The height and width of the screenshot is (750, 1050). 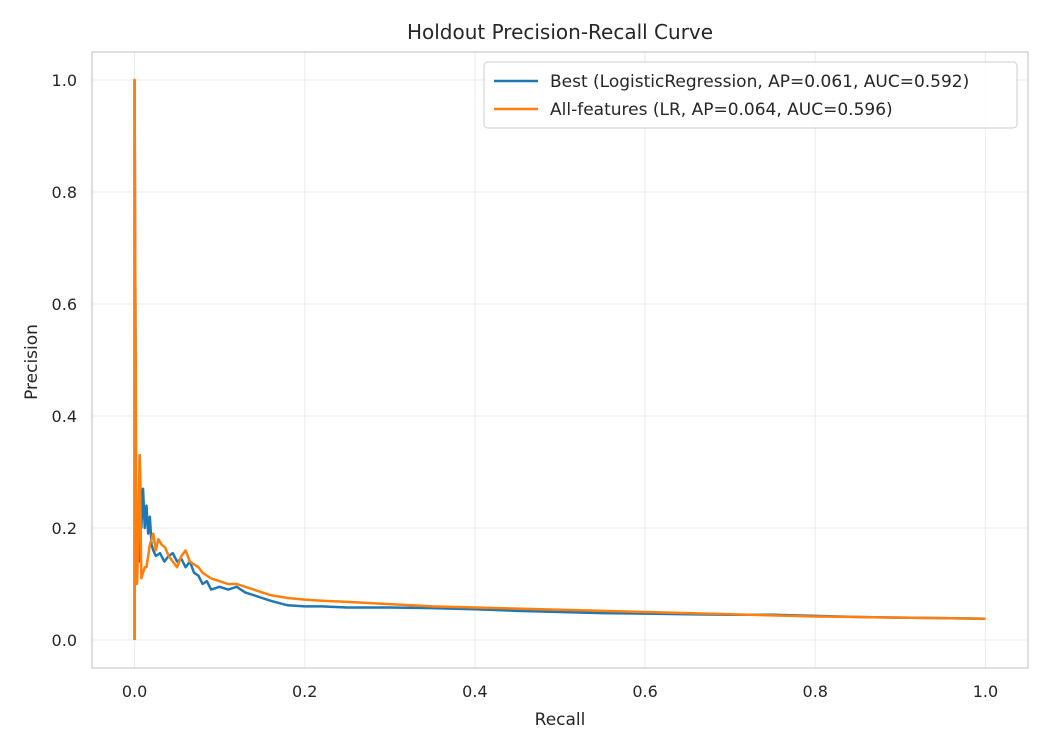 What do you see at coordinates (64, 192) in the screenshot?
I see `y-tick-label: 0.8` at bounding box center [64, 192].